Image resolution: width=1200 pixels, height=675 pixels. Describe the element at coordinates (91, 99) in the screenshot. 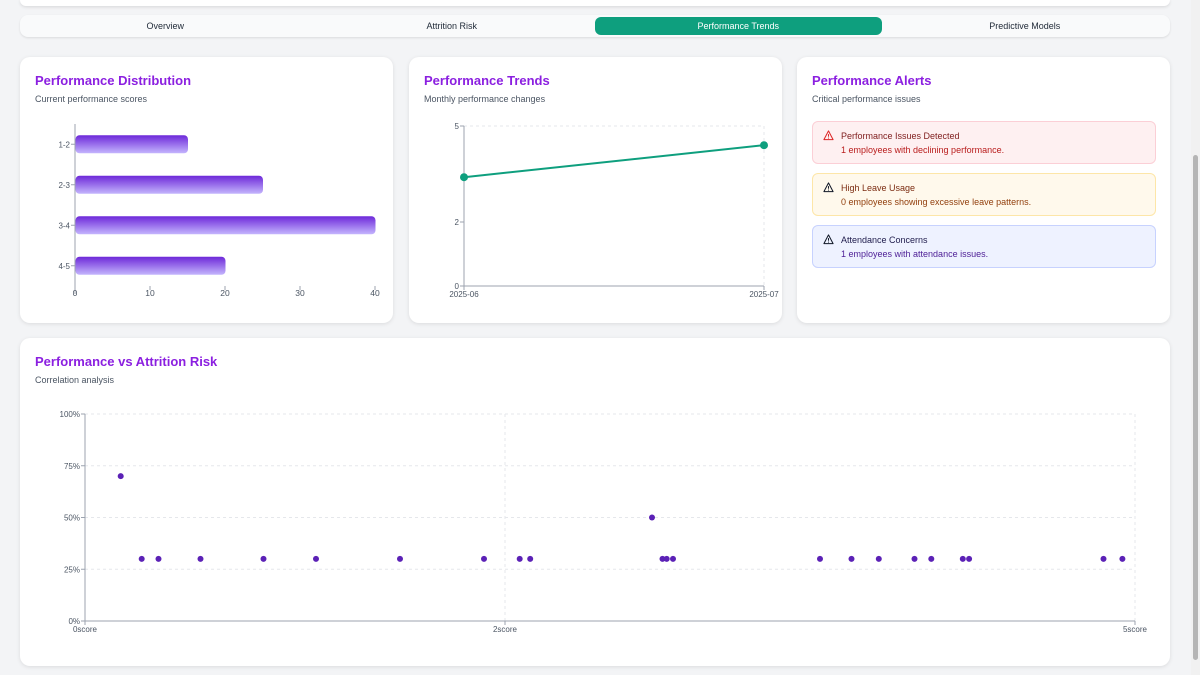

I see `distribution-subtitle: Current performance scores` at that location.